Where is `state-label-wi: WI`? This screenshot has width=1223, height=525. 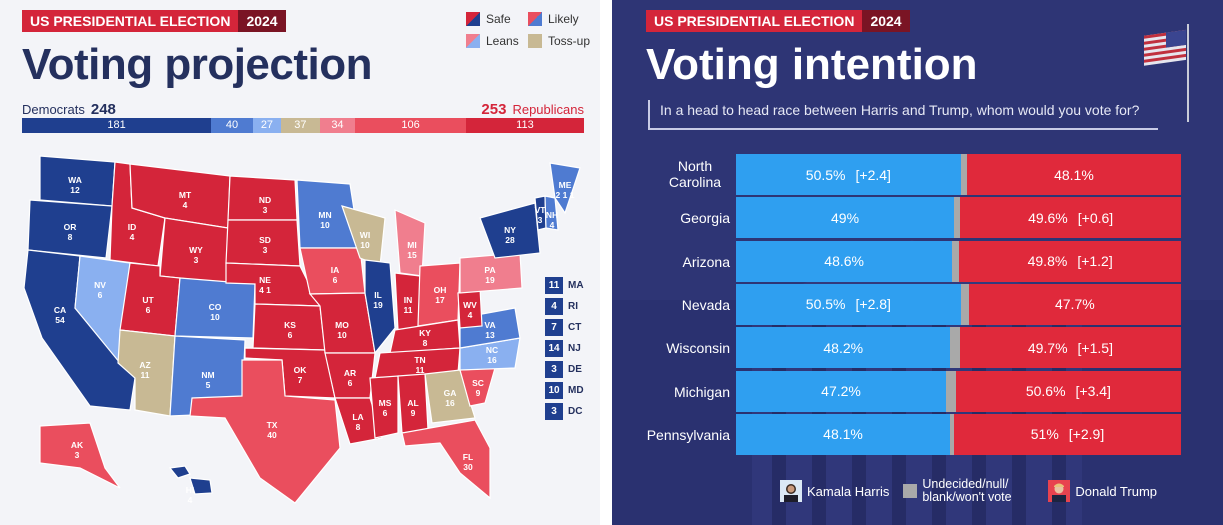 state-label-wi: WI is located at coordinates (365, 235).